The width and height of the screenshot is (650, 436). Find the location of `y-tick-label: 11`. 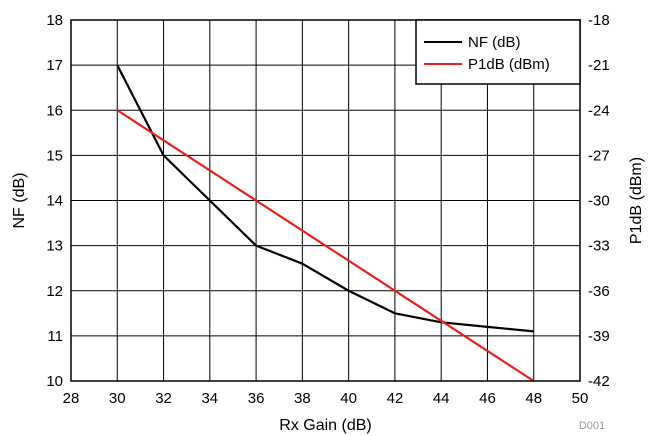

y-tick-label: 11 is located at coordinates (55, 336).